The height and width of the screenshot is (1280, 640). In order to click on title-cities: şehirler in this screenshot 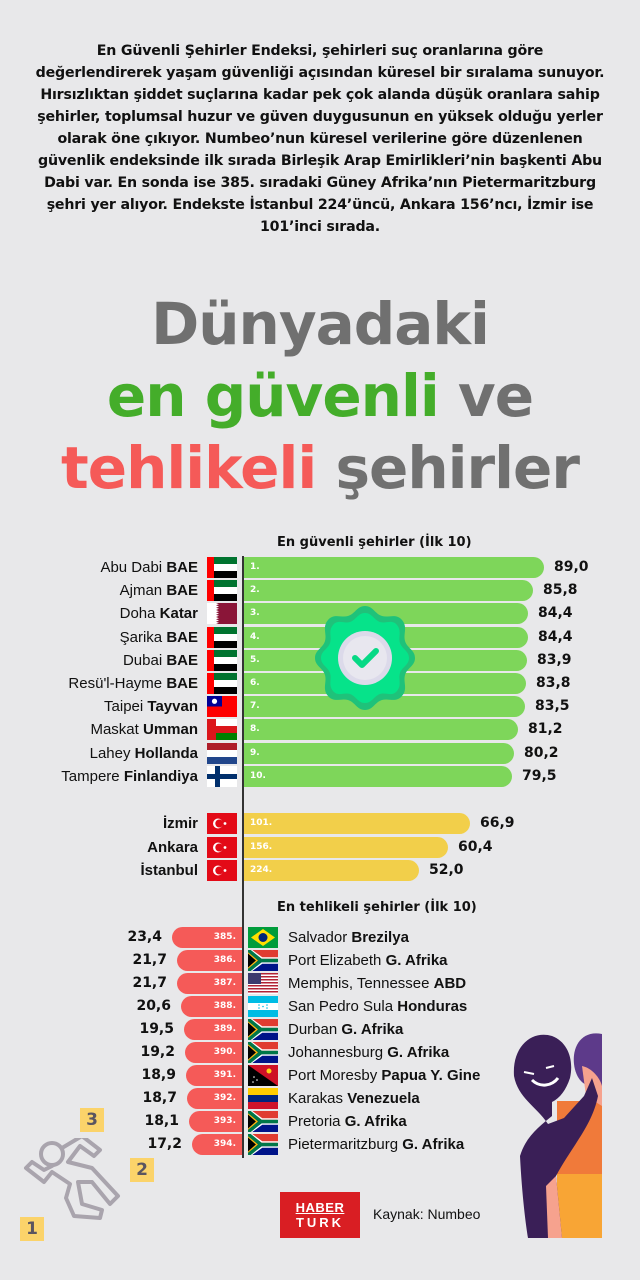, I will do `click(447, 468)`.